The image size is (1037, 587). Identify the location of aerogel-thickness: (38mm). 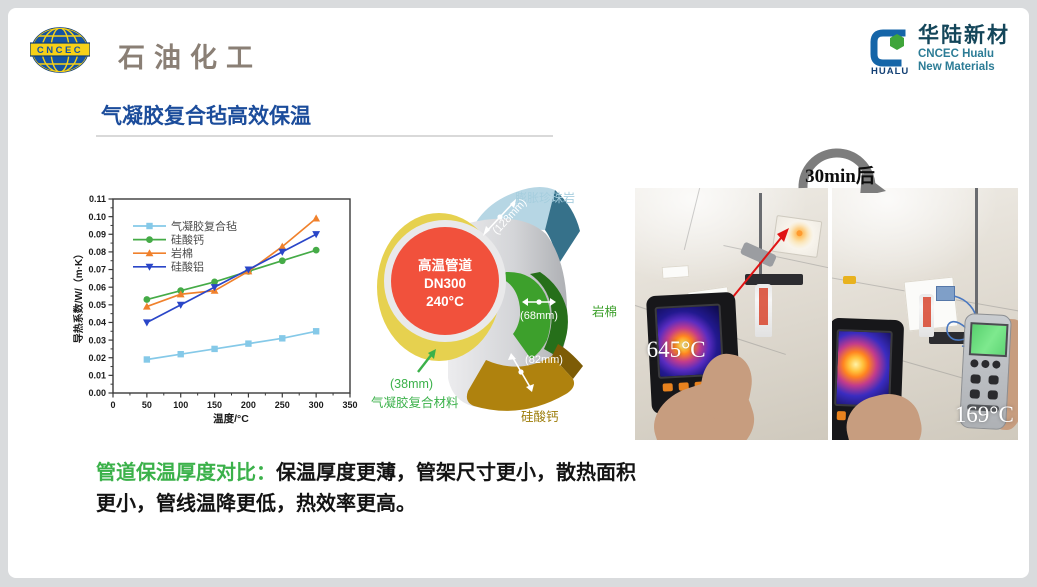
(411, 384).